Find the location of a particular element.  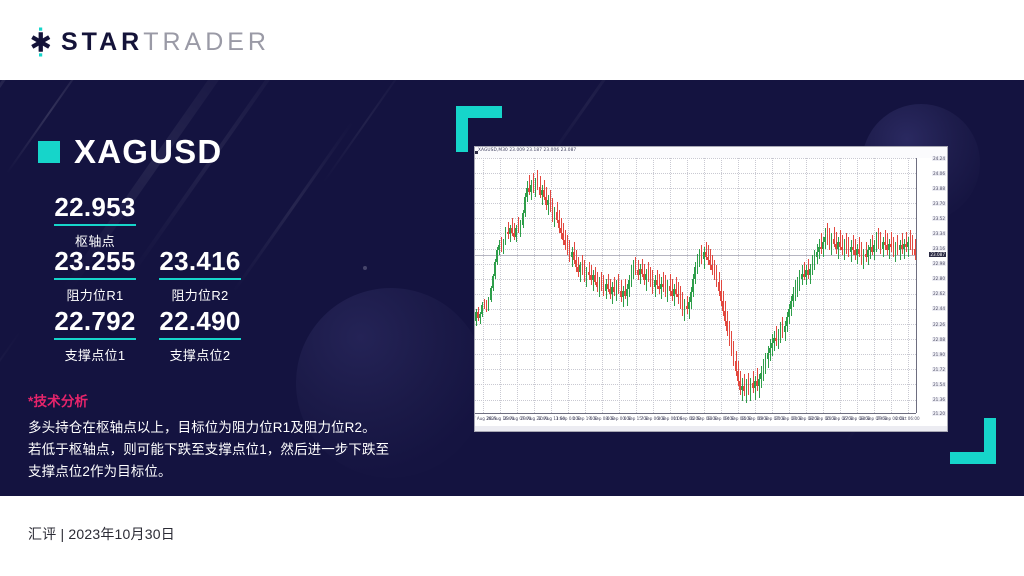

level-s1-value: 22.792 is located at coordinates (95, 323).